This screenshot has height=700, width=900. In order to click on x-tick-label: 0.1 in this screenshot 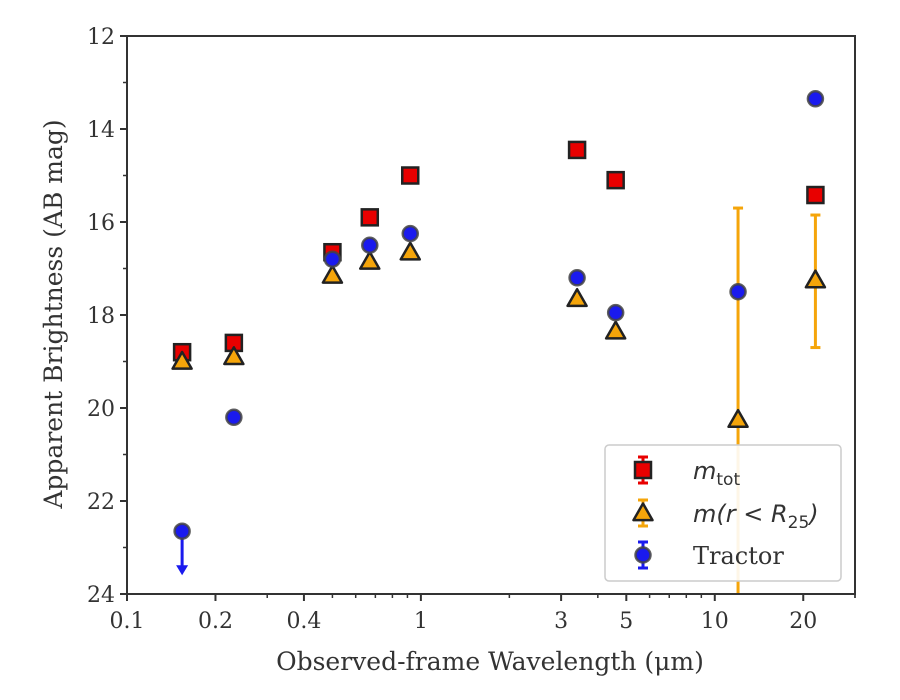, I will do `click(127, 621)`.